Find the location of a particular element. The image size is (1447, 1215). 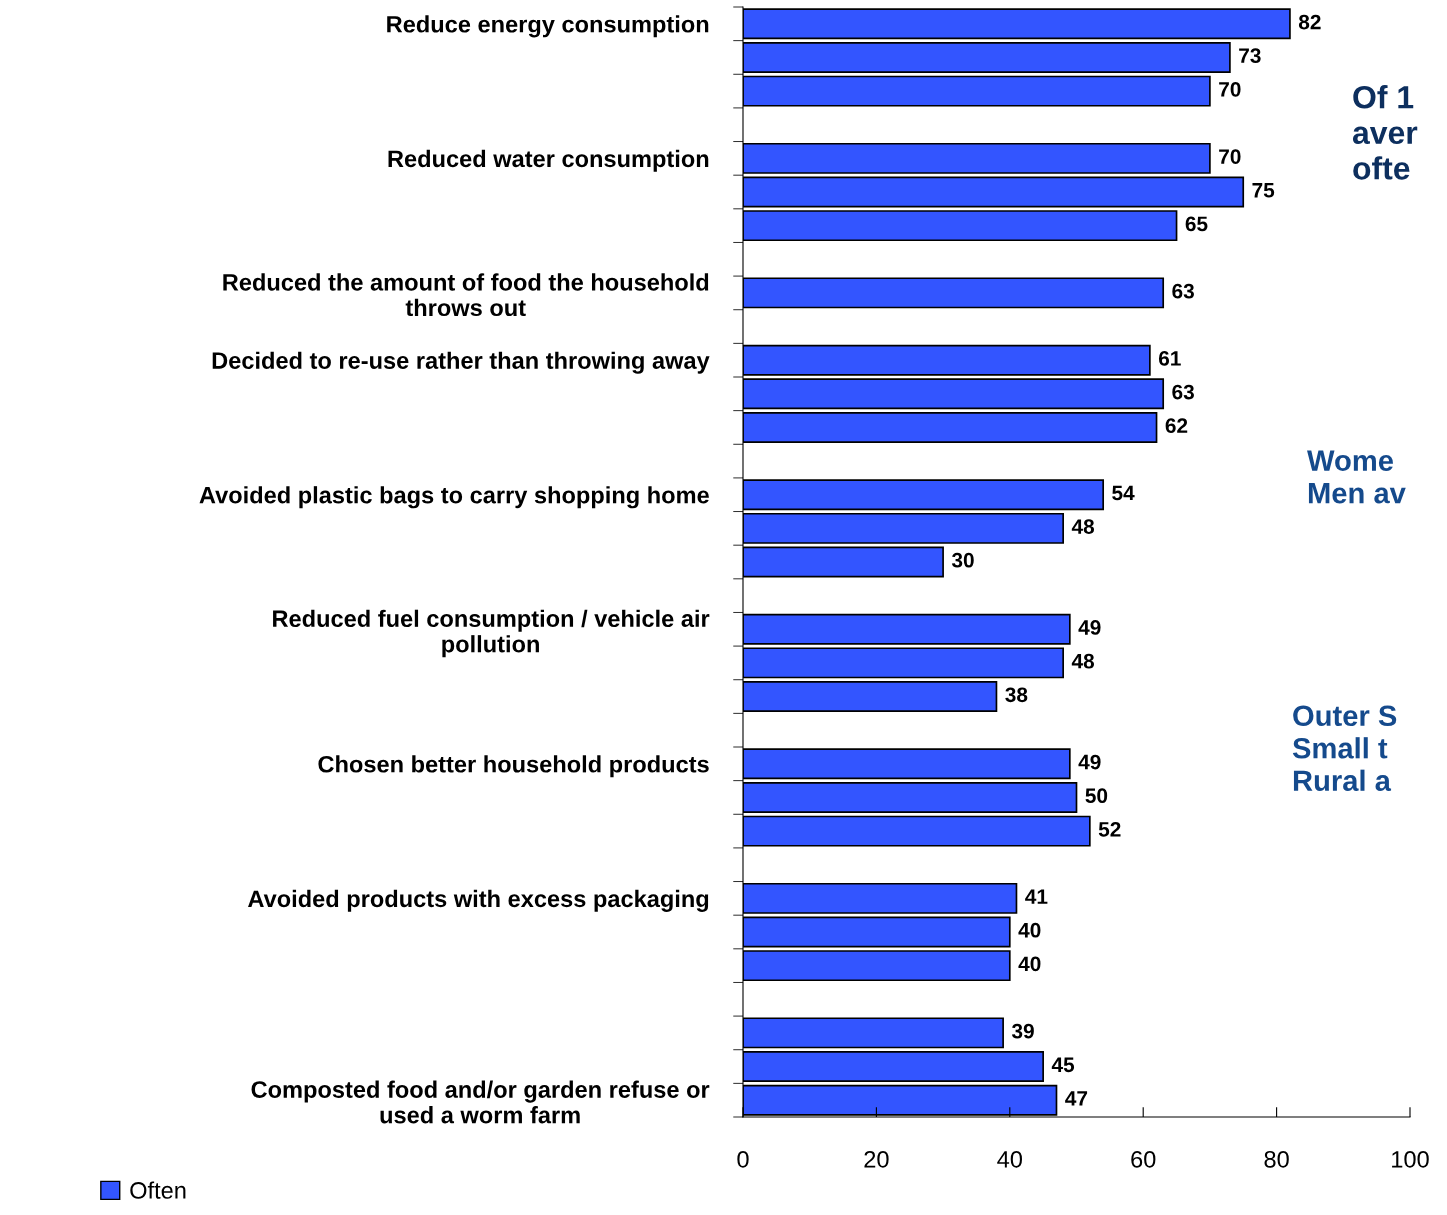

data-label: 73 is located at coordinates (1250, 56).